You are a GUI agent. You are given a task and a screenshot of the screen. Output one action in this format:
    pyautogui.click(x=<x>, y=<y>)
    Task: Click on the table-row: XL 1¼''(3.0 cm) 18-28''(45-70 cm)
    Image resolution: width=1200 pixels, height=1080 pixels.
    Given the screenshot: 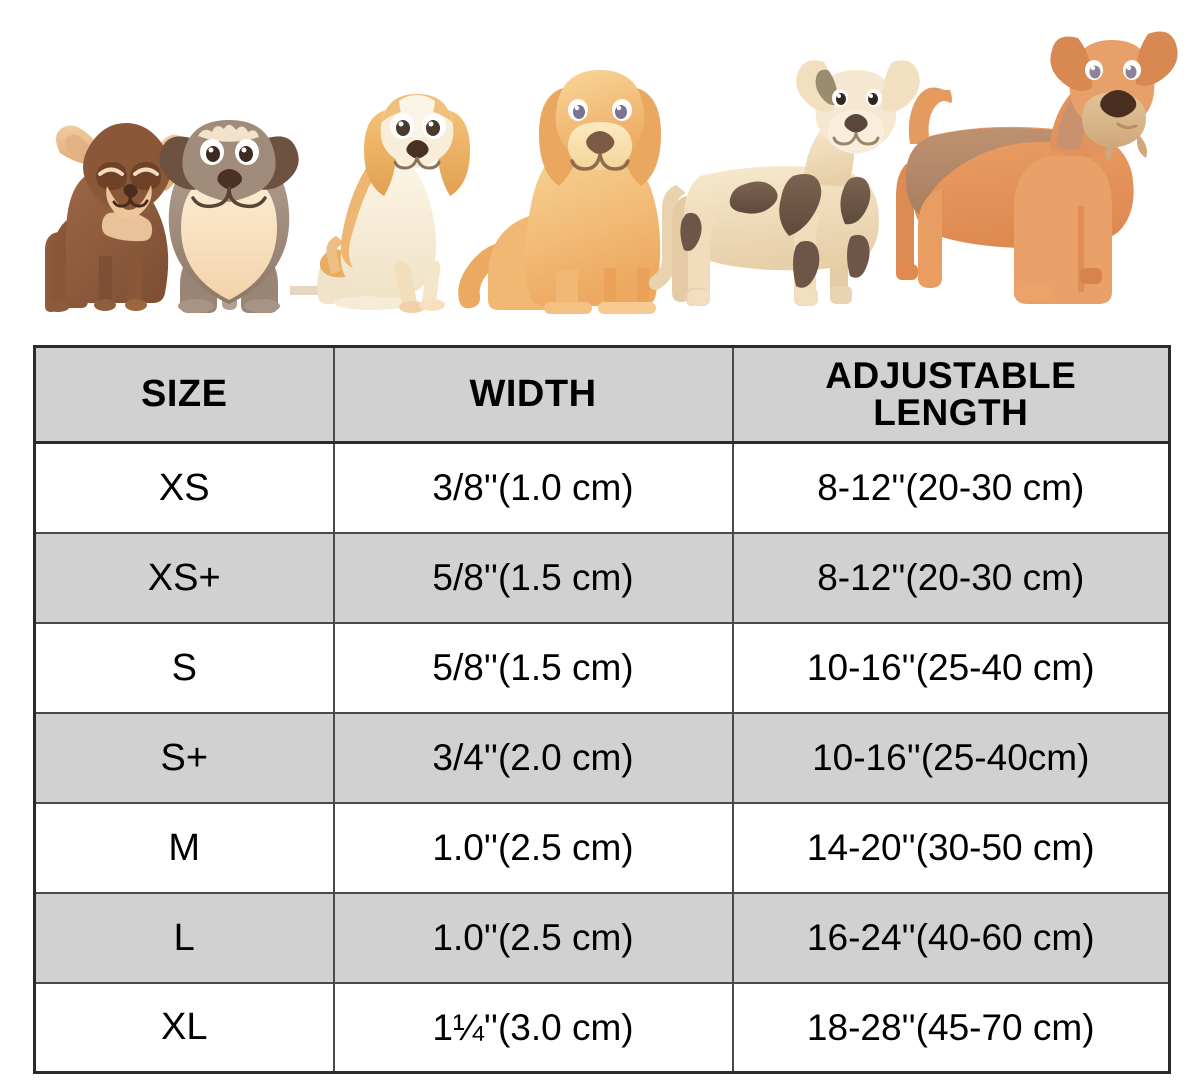 What is the action you would take?
    pyautogui.click(x=602, y=1027)
    